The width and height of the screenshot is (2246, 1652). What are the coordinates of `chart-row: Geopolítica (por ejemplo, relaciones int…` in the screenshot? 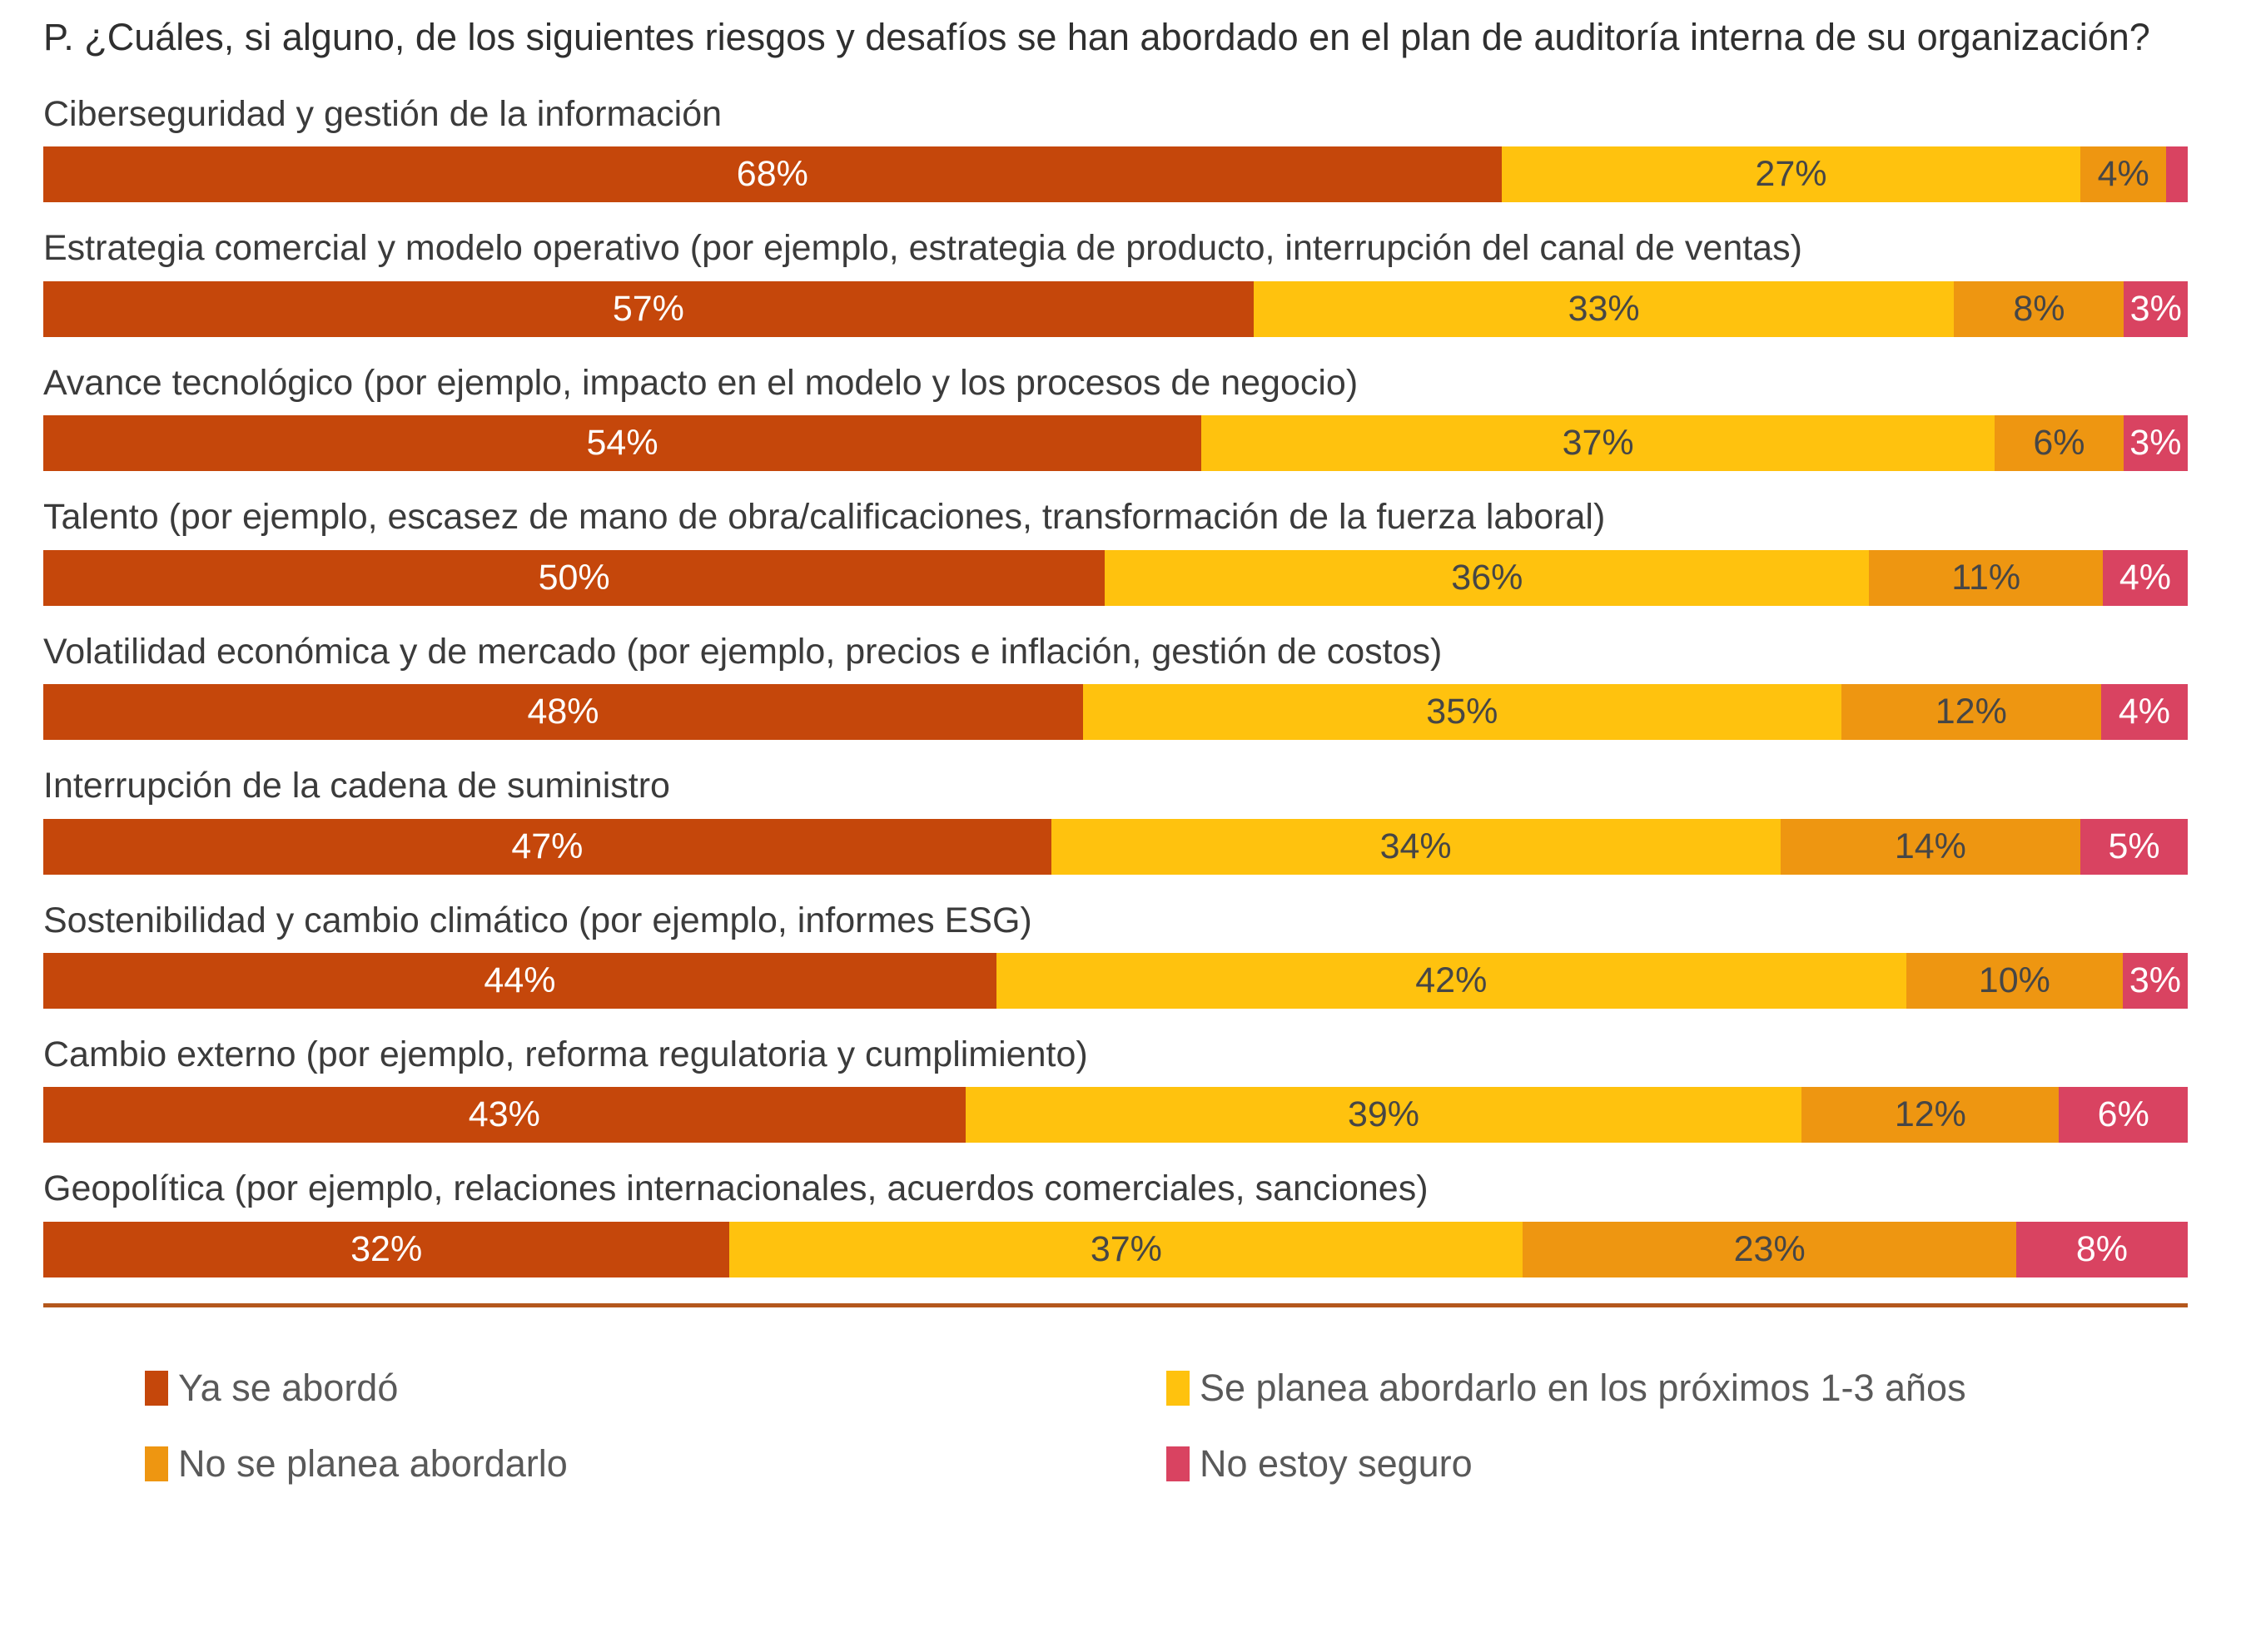 It's located at (1115, 1222).